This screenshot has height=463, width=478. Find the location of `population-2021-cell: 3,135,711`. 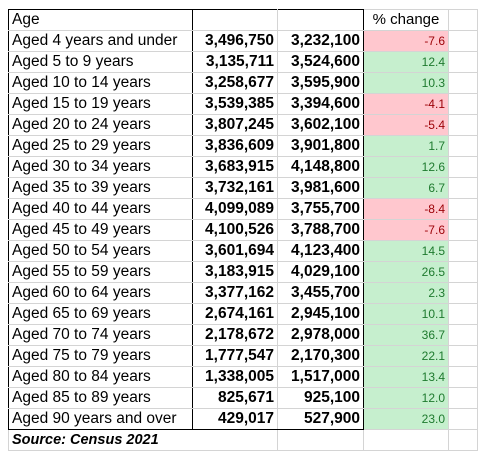

population-2021-cell: 3,135,711 is located at coordinates (235, 62).